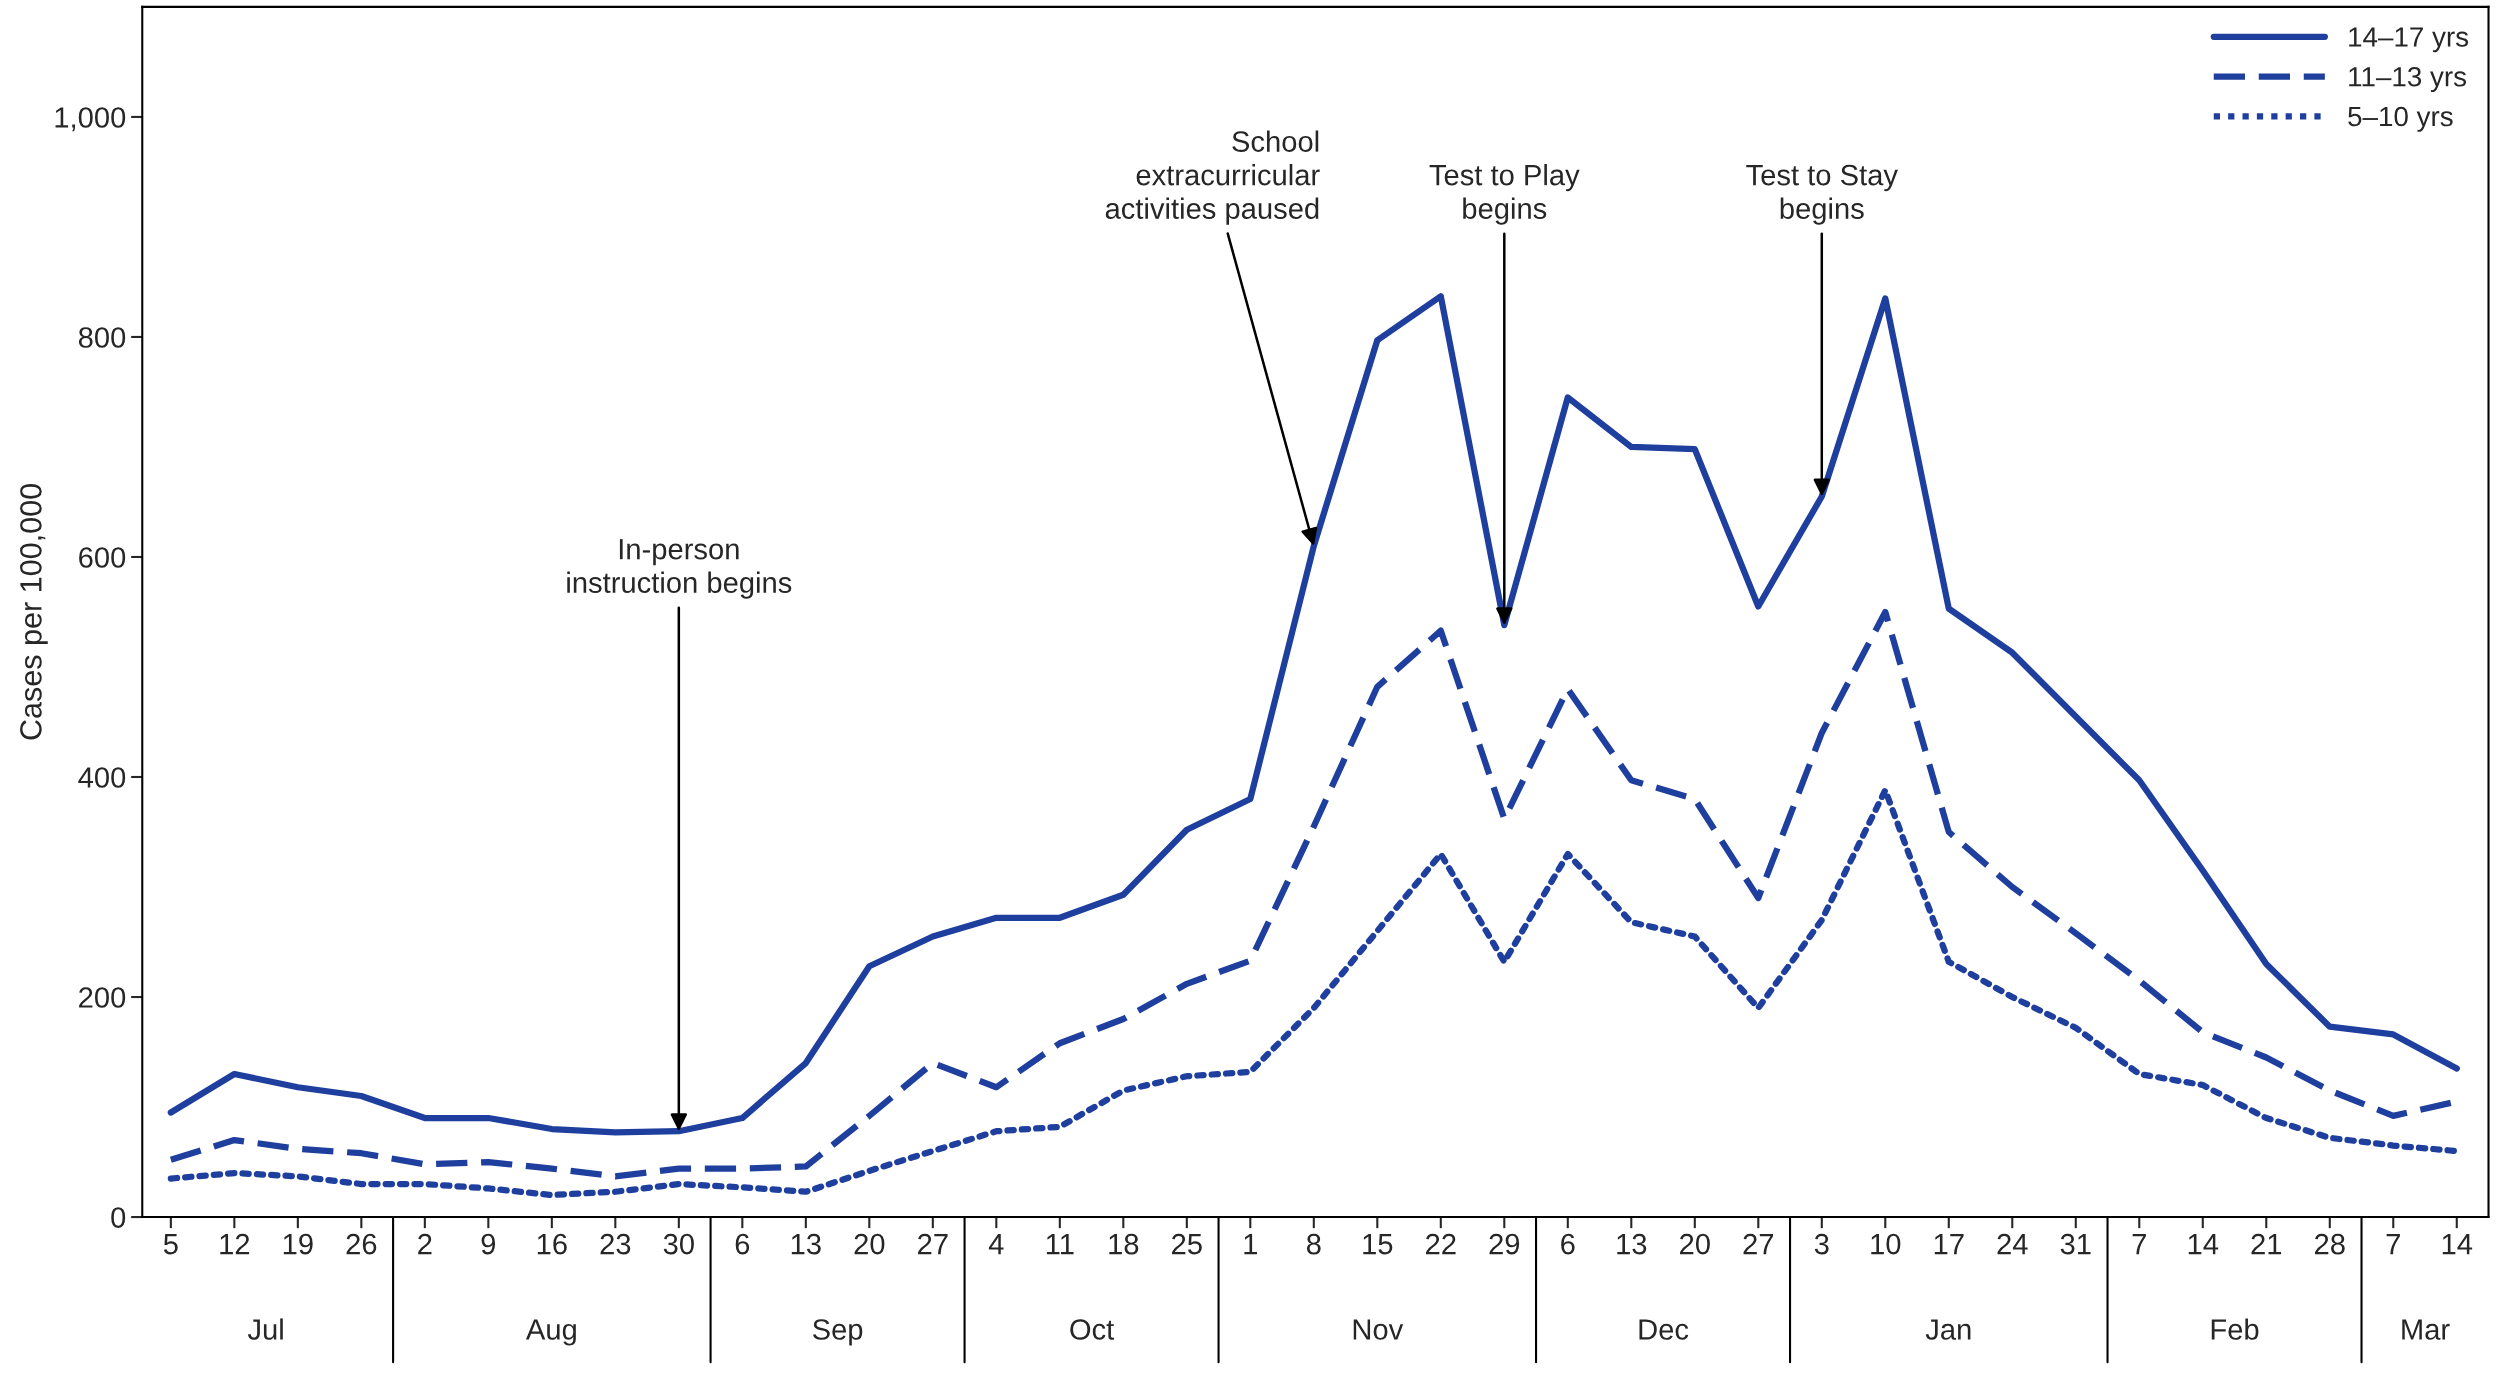 This screenshot has height=1383, width=2496. Describe the element at coordinates (2400, 119) in the screenshot. I see `legend-label: 5–10 yrs` at that location.